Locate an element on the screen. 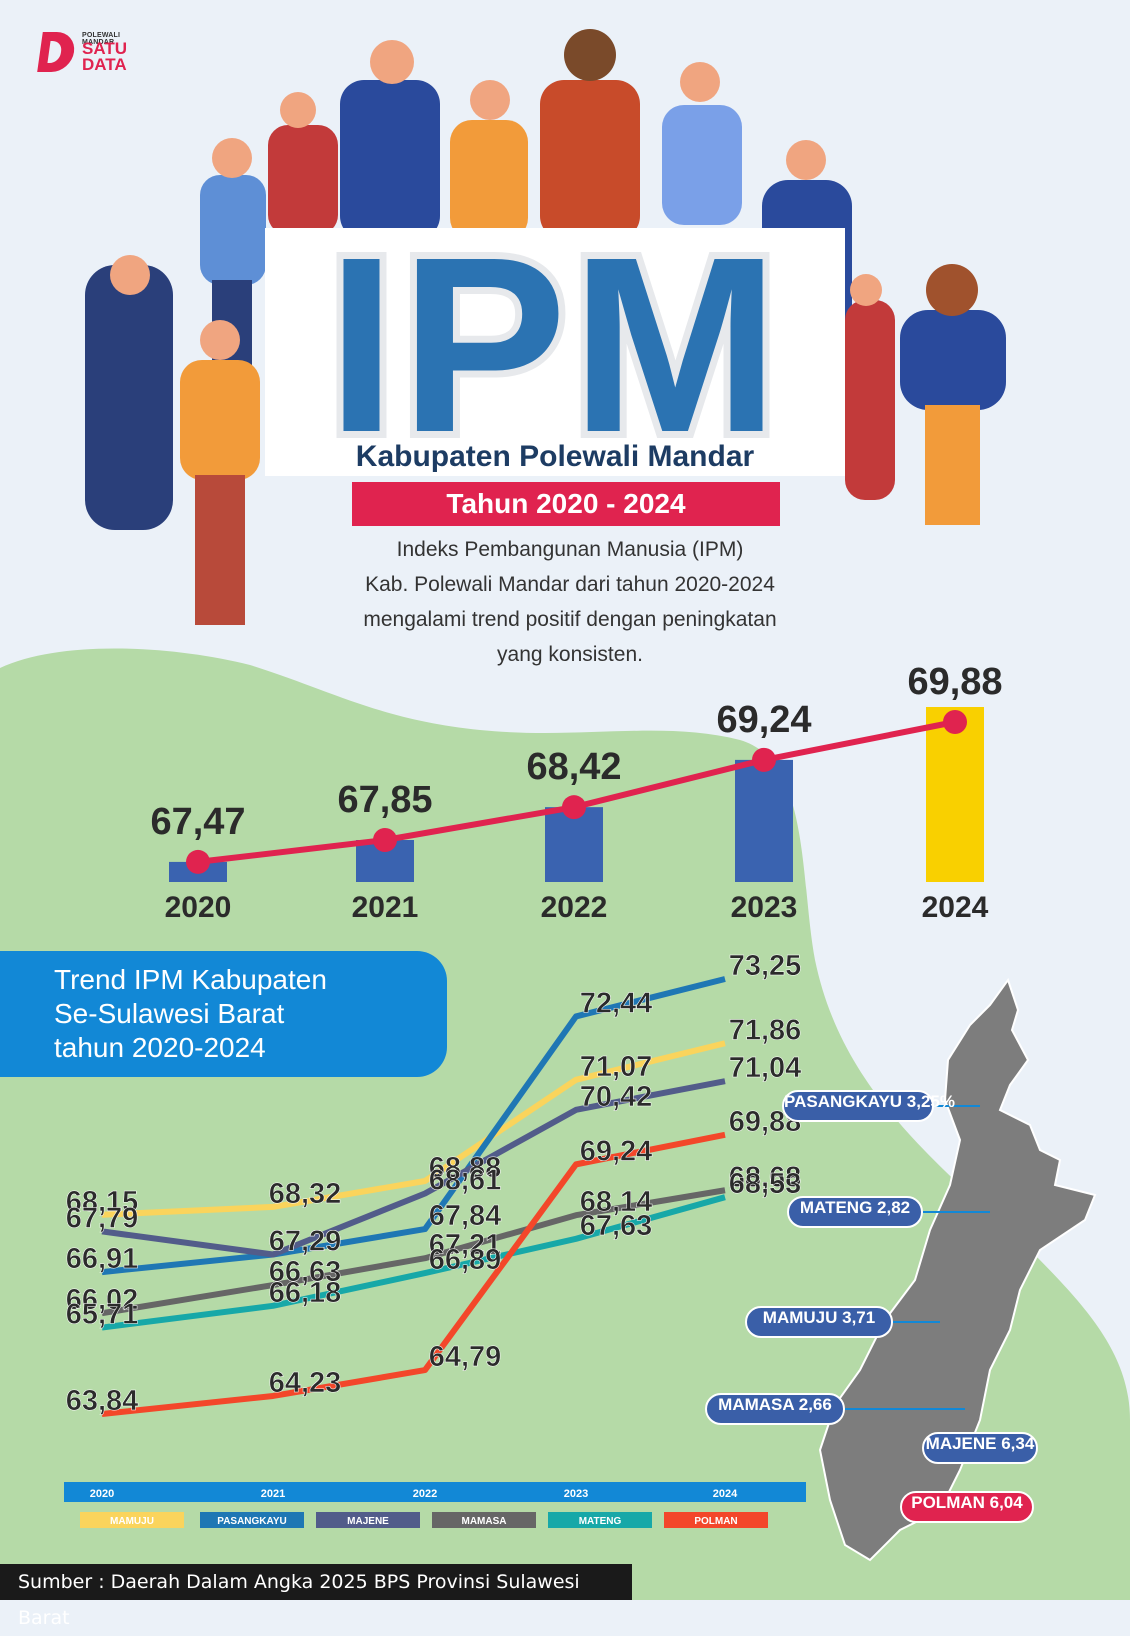 This screenshot has width=1130, height=1636. trend-title-line: tahun 2020-2024 is located at coordinates (160, 1047).